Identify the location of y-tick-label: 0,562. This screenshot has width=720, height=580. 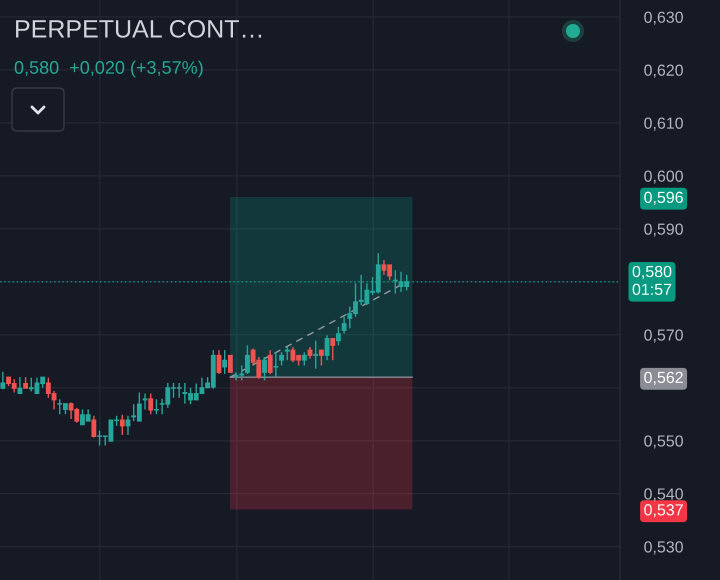
(663, 378).